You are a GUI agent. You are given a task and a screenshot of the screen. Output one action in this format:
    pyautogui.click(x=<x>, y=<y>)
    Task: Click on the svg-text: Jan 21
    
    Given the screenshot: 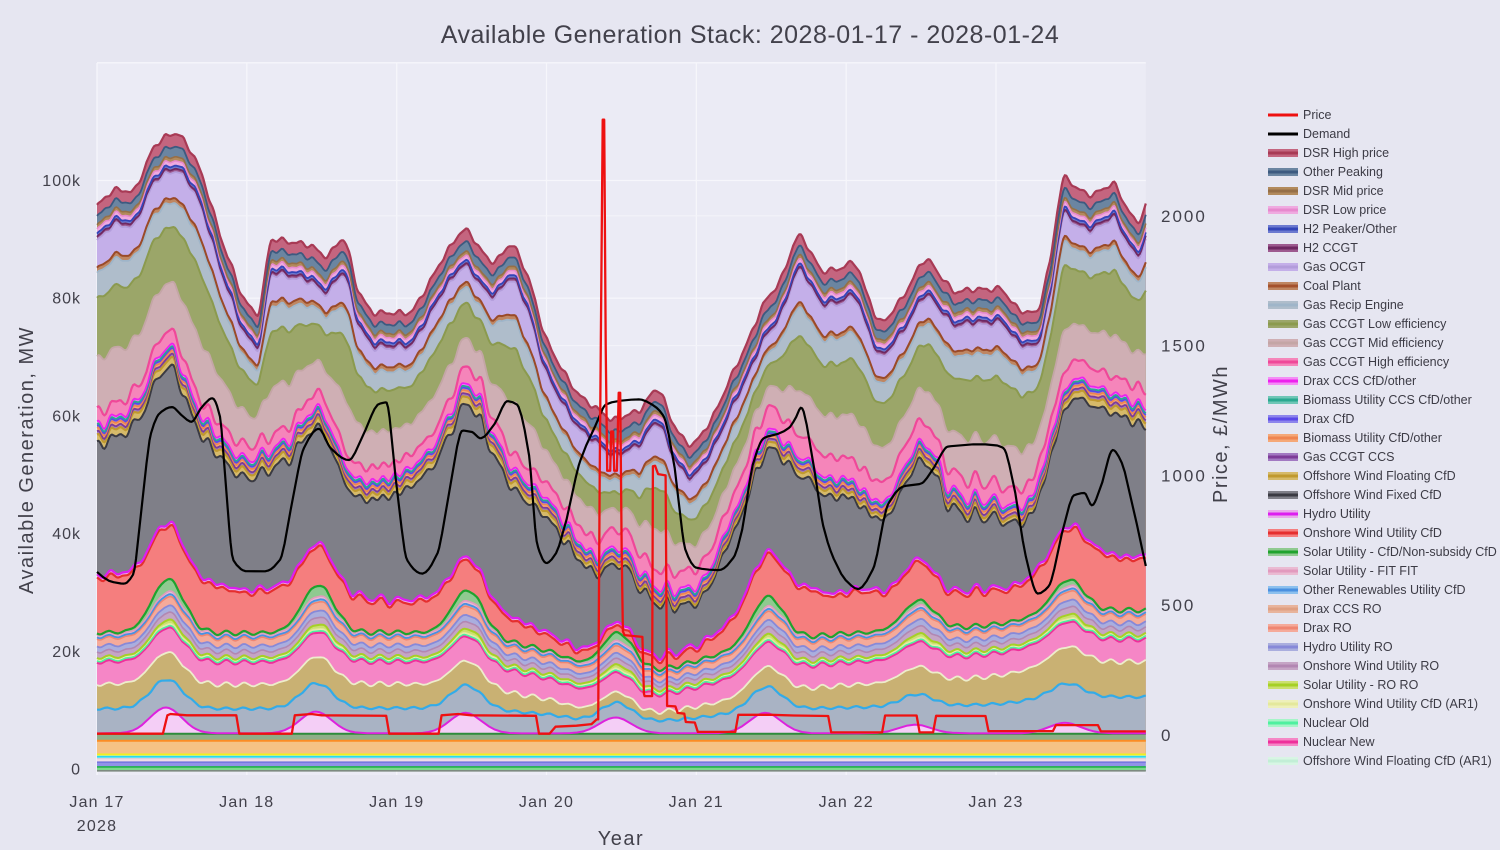 What is the action you would take?
    pyautogui.click(x=696, y=802)
    